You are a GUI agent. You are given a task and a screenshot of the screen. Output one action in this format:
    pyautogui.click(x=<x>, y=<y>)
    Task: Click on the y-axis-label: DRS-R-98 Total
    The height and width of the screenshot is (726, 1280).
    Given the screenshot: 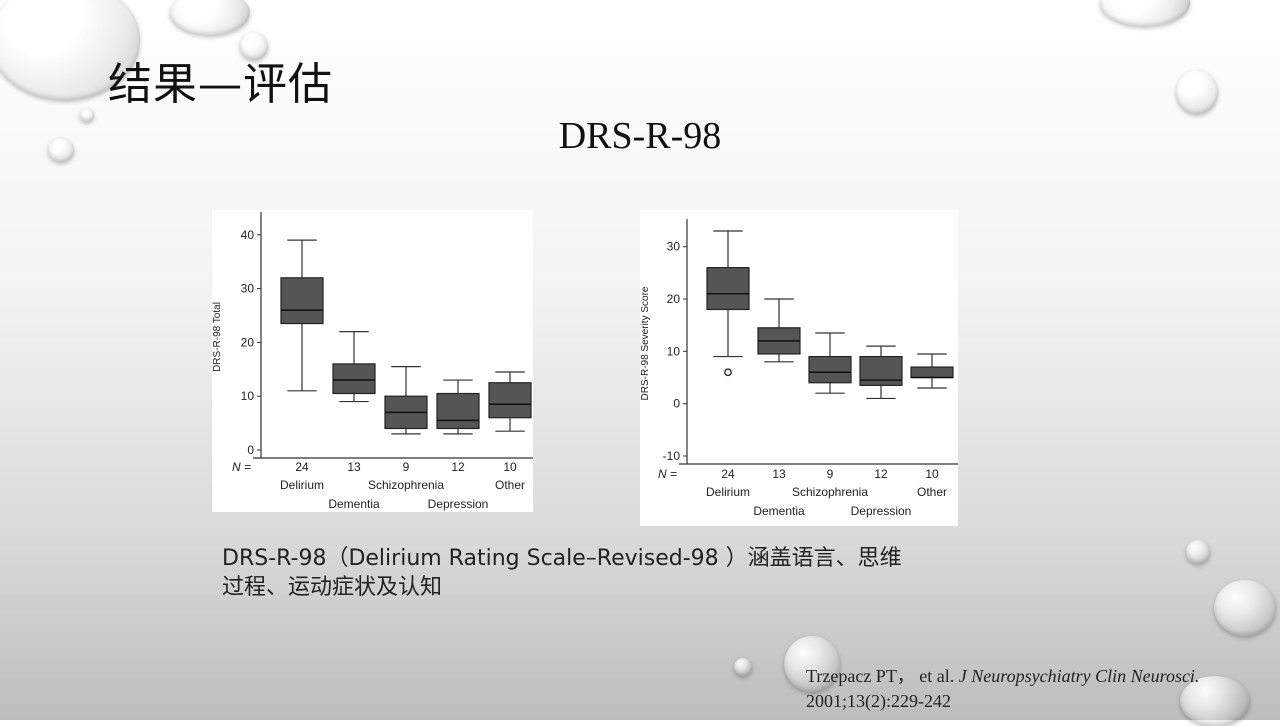 What is the action you would take?
    pyautogui.click(x=217, y=337)
    